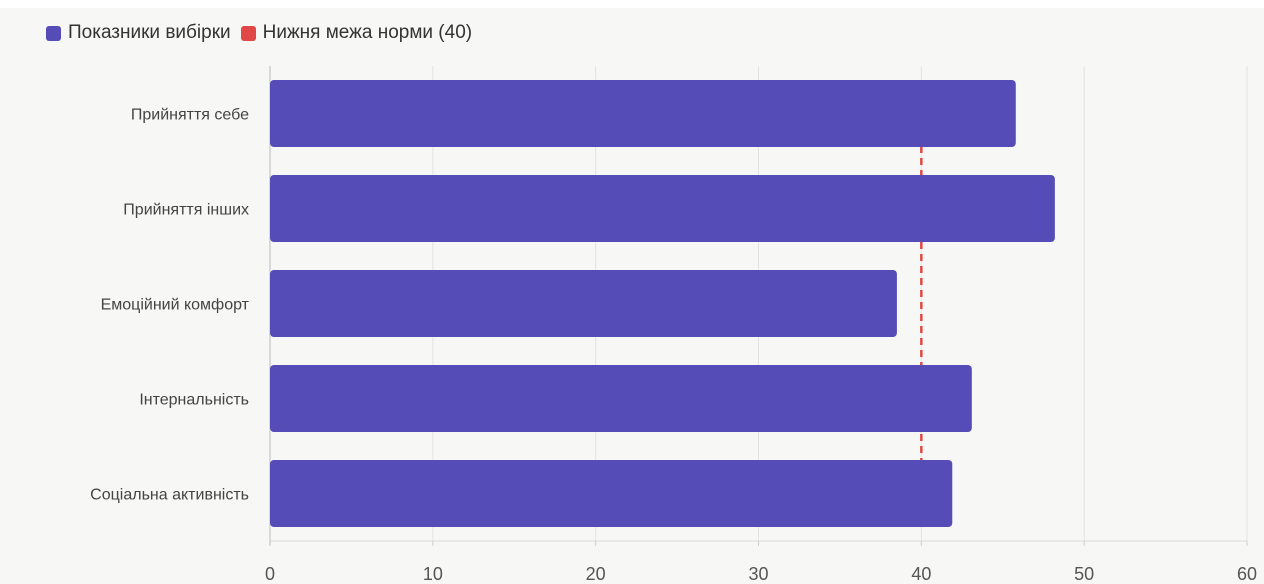 Image resolution: width=1264 pixels, height=584 pixels. I want to click on category-label-2: Прийняття інших, so click(186, 210).